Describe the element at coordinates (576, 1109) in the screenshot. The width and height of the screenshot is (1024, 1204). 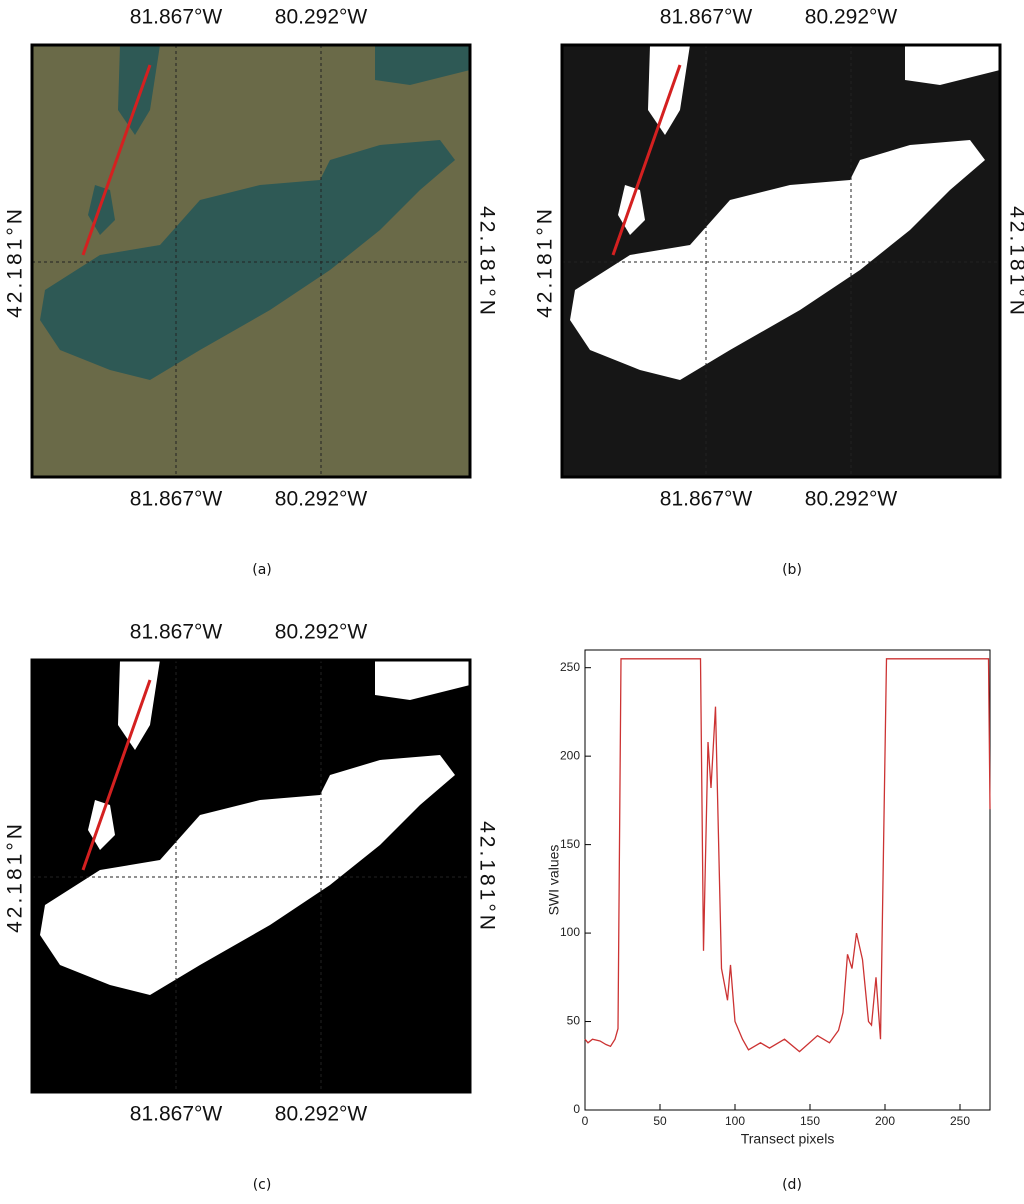
I see `y-tick-label: 0` at that location.